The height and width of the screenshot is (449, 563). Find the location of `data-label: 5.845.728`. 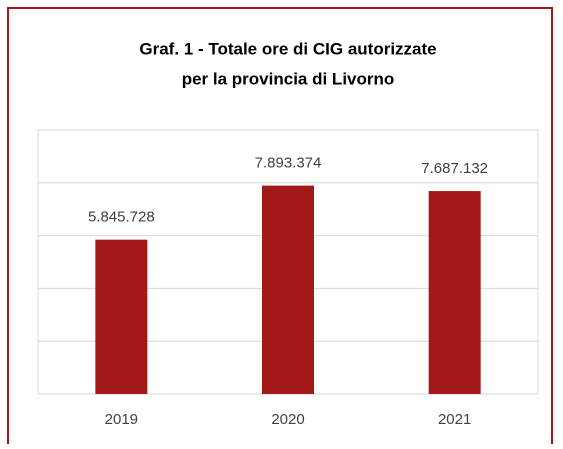

data-label: 5.845.728 is located at coordinates (121, 217).